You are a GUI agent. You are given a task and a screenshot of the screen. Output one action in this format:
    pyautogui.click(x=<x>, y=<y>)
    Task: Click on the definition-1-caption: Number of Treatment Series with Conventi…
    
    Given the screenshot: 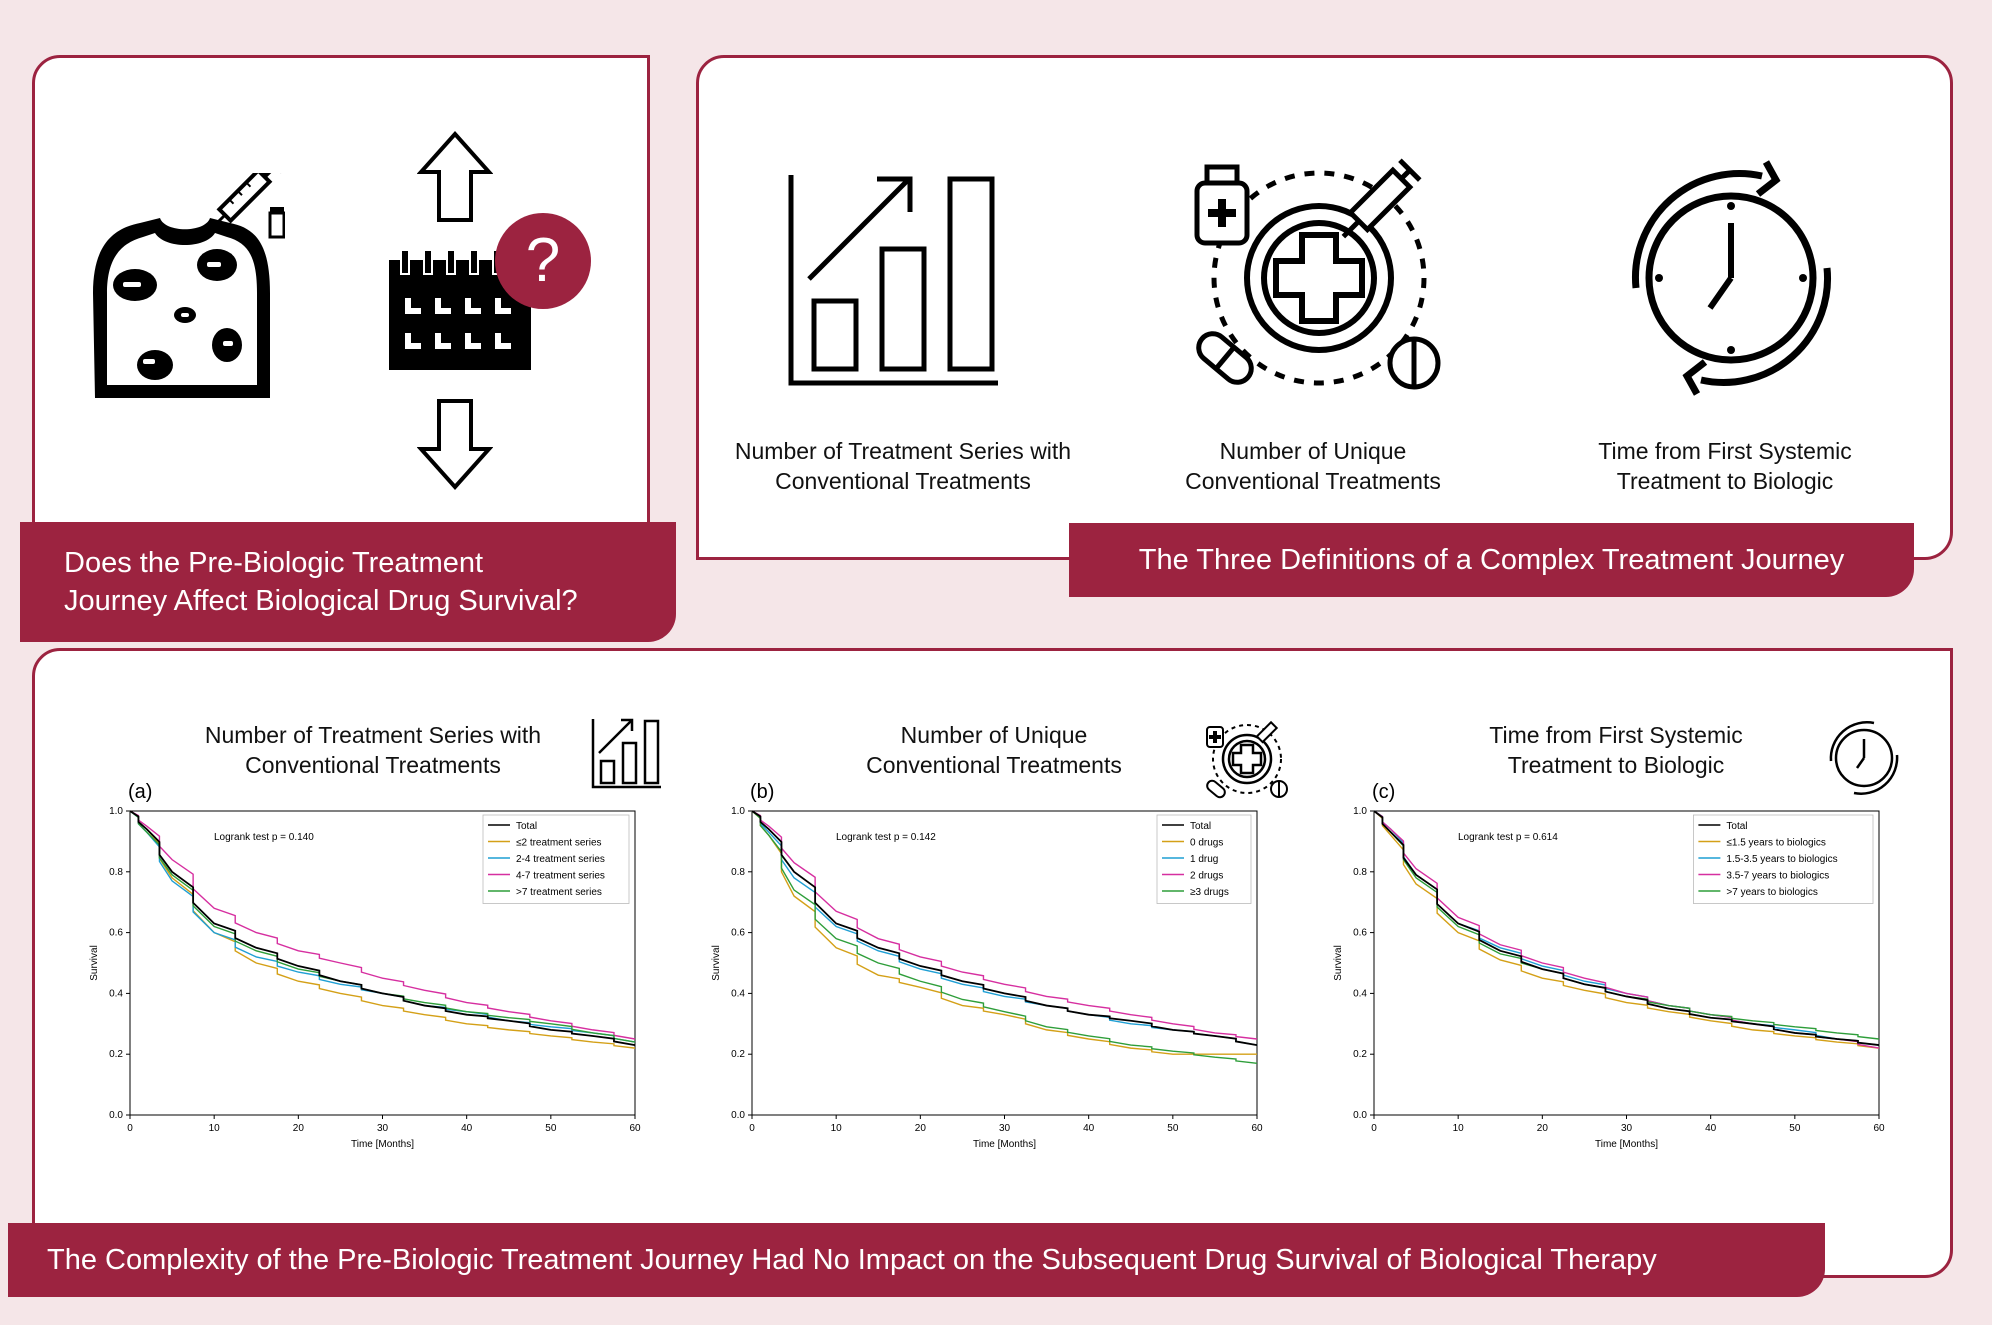 What is the action you would take?
    pyautogui.click(x=903, y=466)
    